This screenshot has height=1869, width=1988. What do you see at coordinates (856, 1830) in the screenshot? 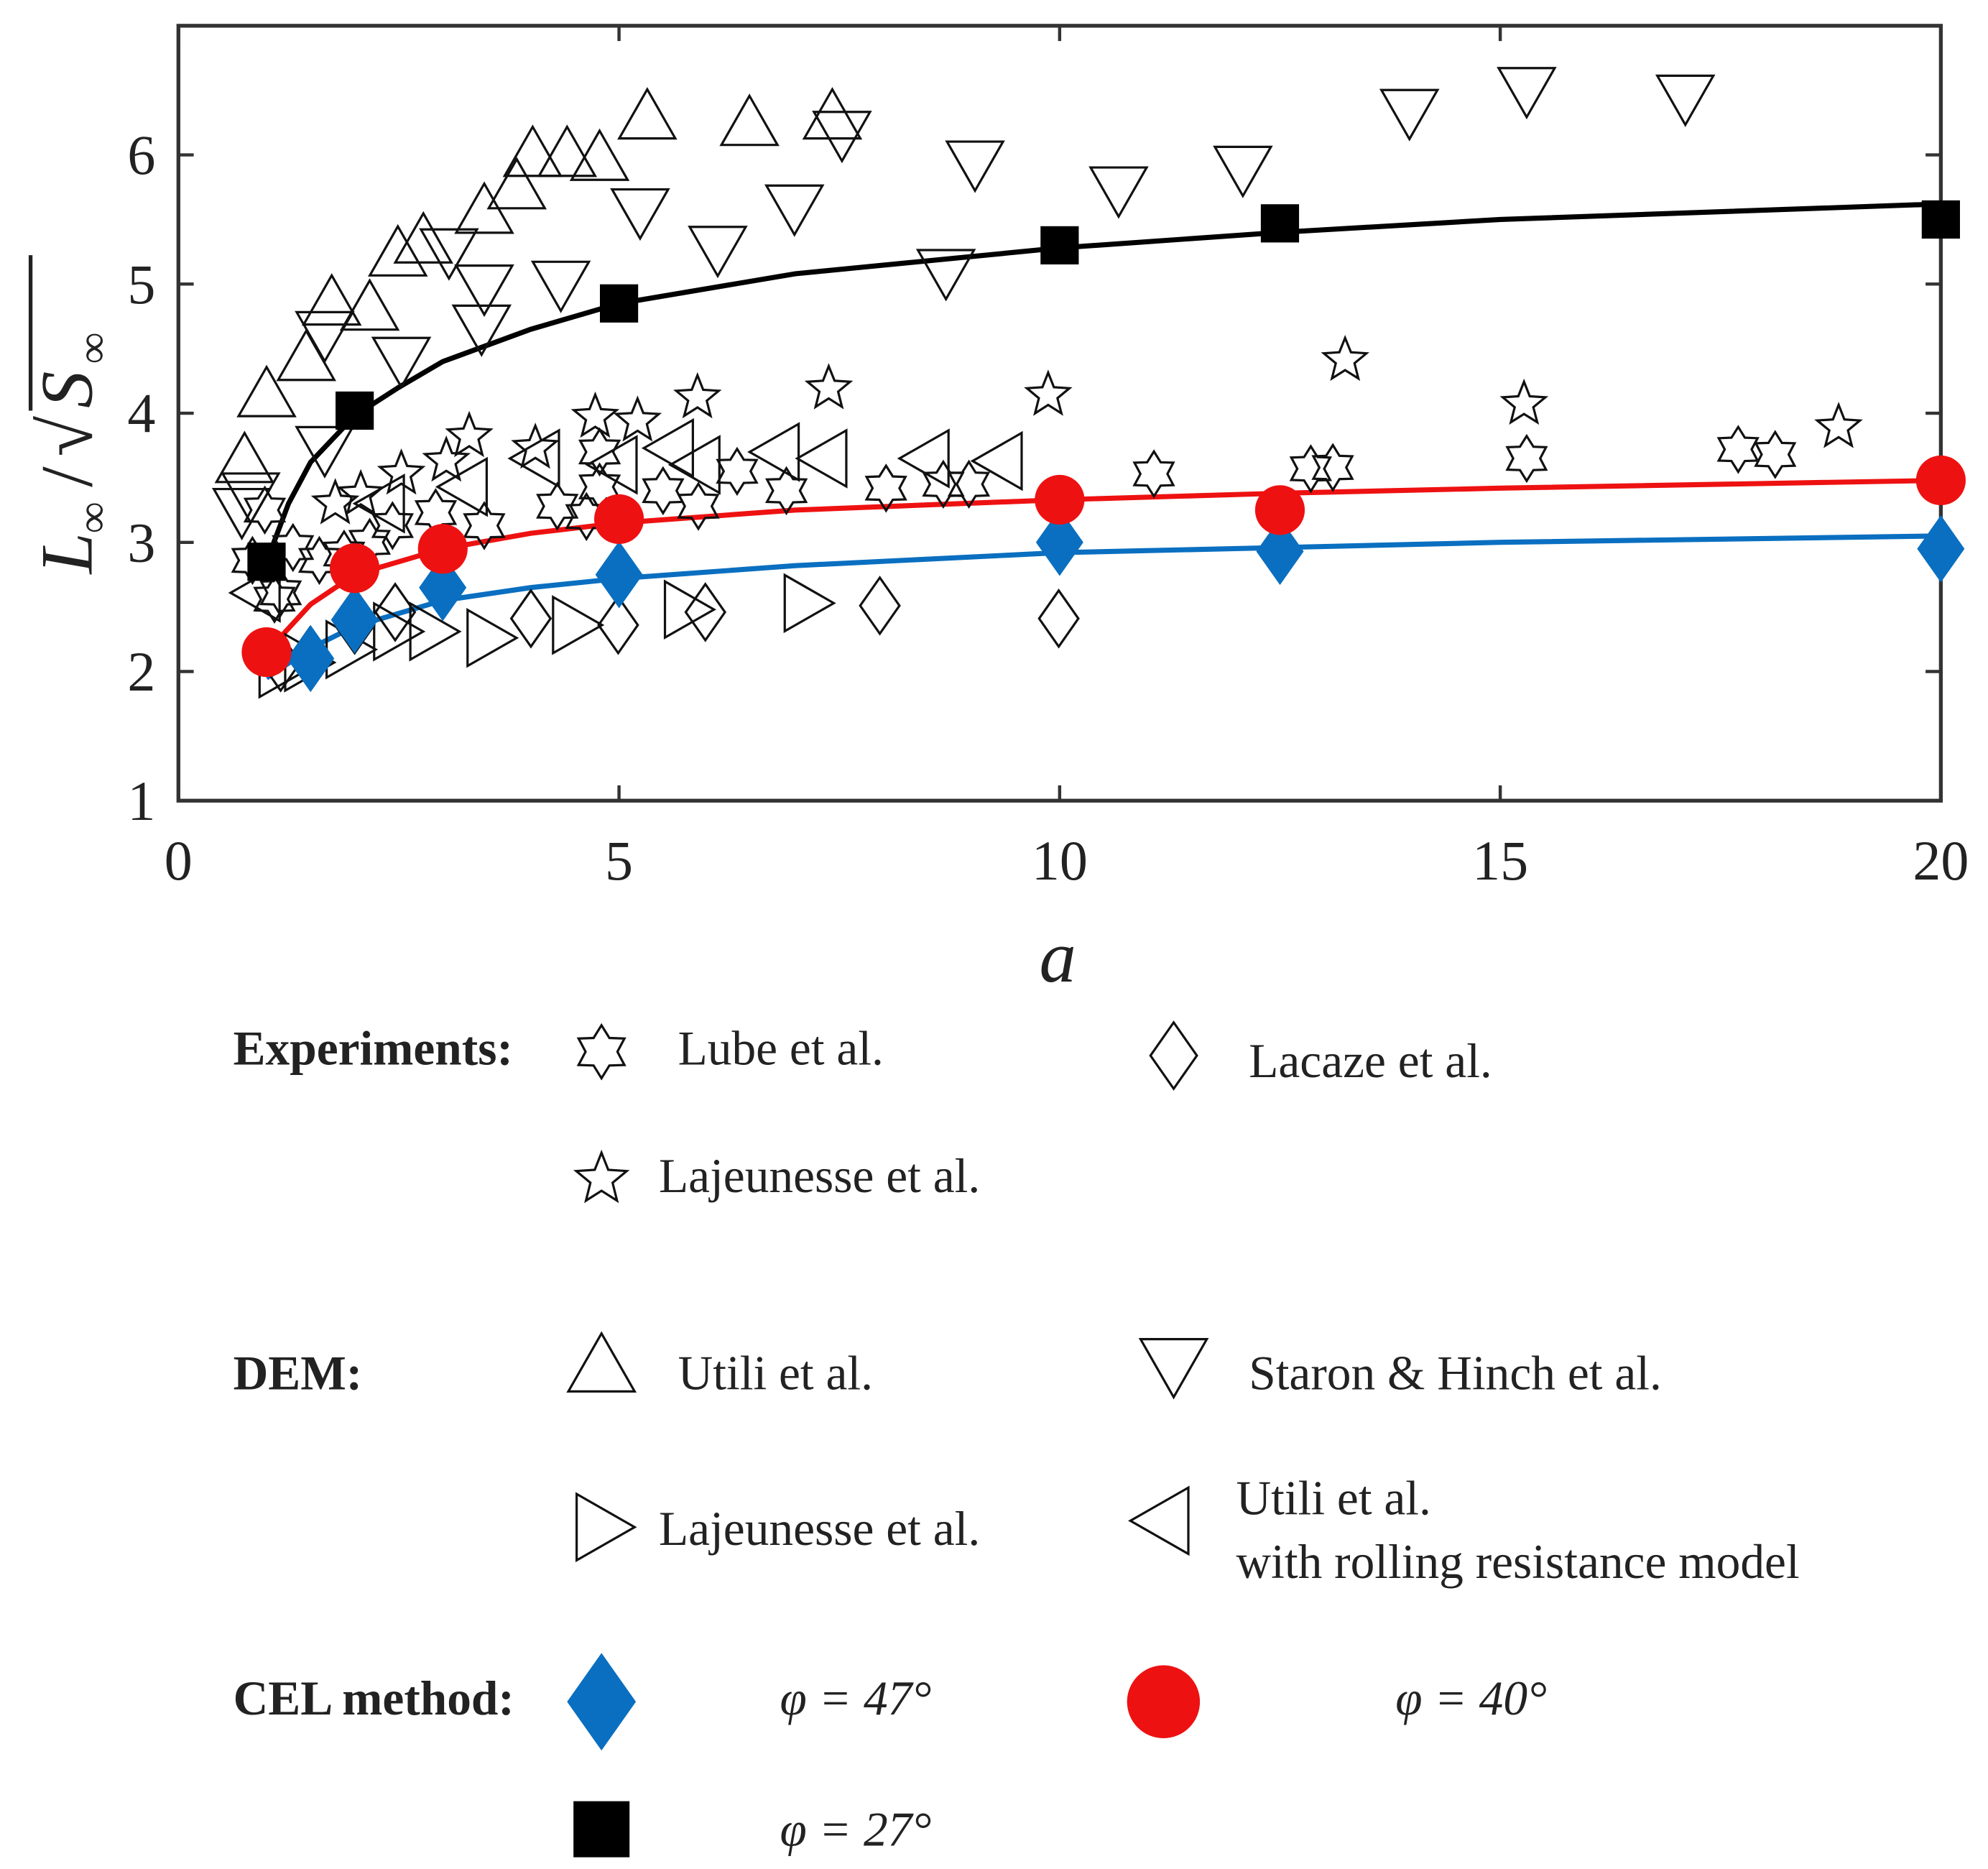
I see `legend-label-phi27: φ = 27°` at bounding box center [856, 1830].